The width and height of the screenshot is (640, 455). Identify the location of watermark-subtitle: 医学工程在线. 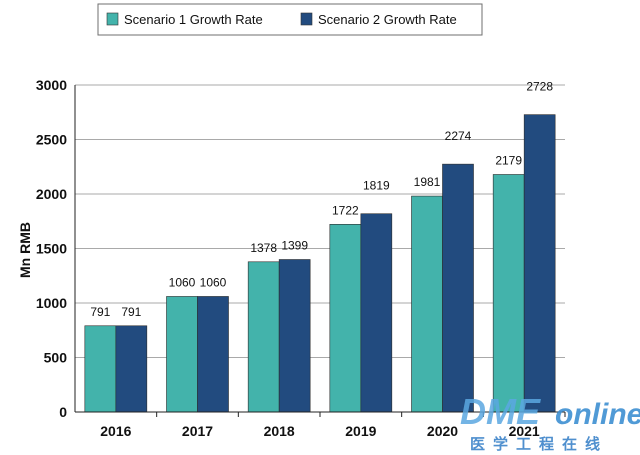
(539, 444).